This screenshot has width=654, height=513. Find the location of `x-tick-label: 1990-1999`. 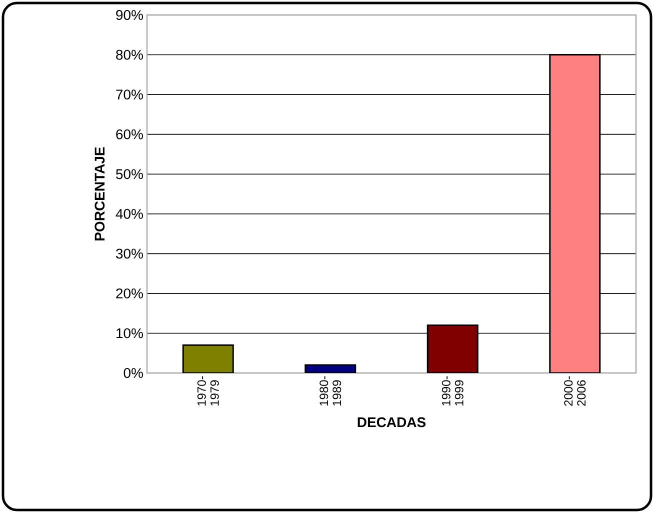

x-tick-label: 1990-1999 is located at coordinates (453, 391).